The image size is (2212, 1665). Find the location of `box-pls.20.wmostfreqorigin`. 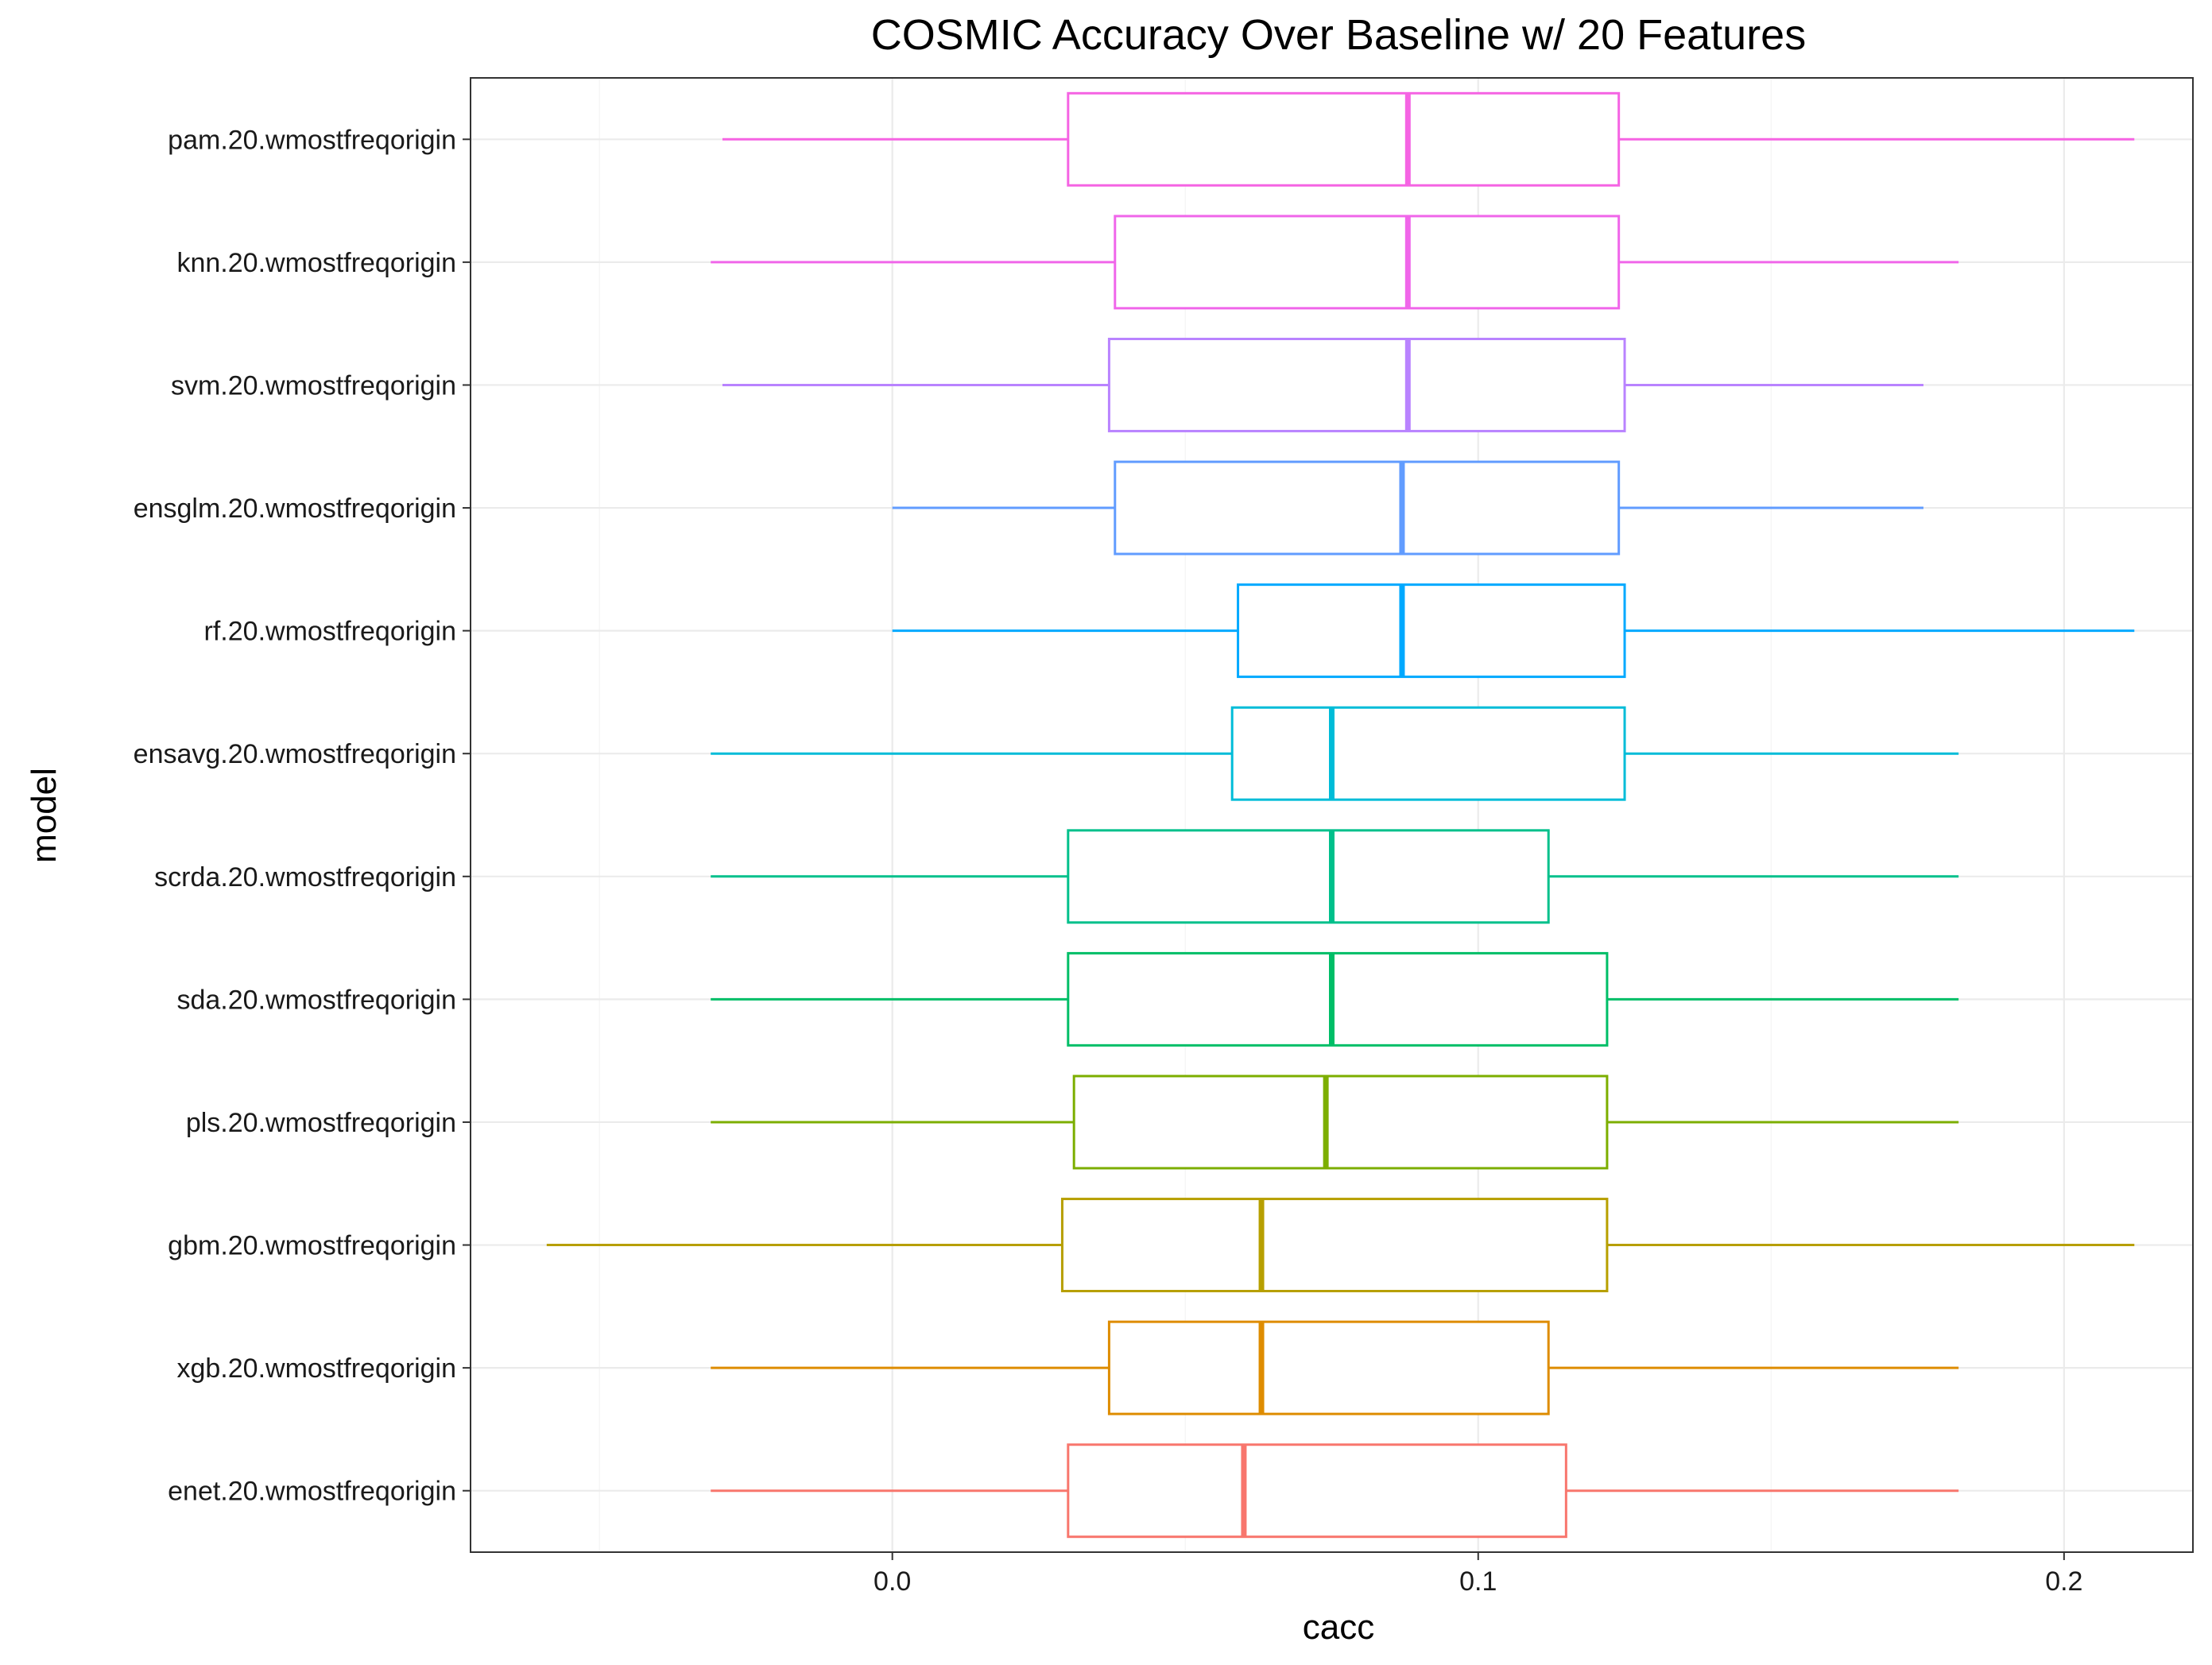

box-pls.20.wmostfreqorigin is located at coordinates (1335, 1122).